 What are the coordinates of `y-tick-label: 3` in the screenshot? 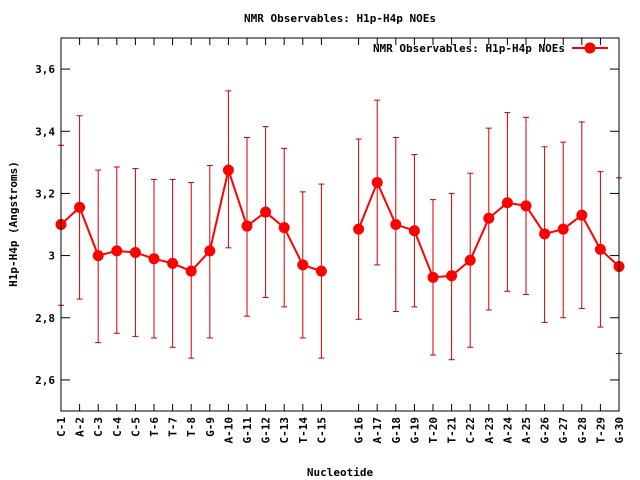 It's located at (51, 256).